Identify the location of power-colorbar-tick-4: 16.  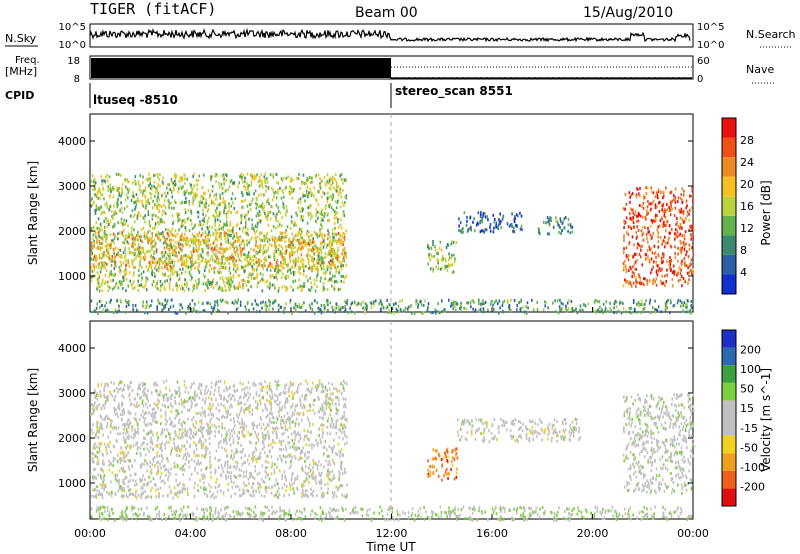
(747, 206).